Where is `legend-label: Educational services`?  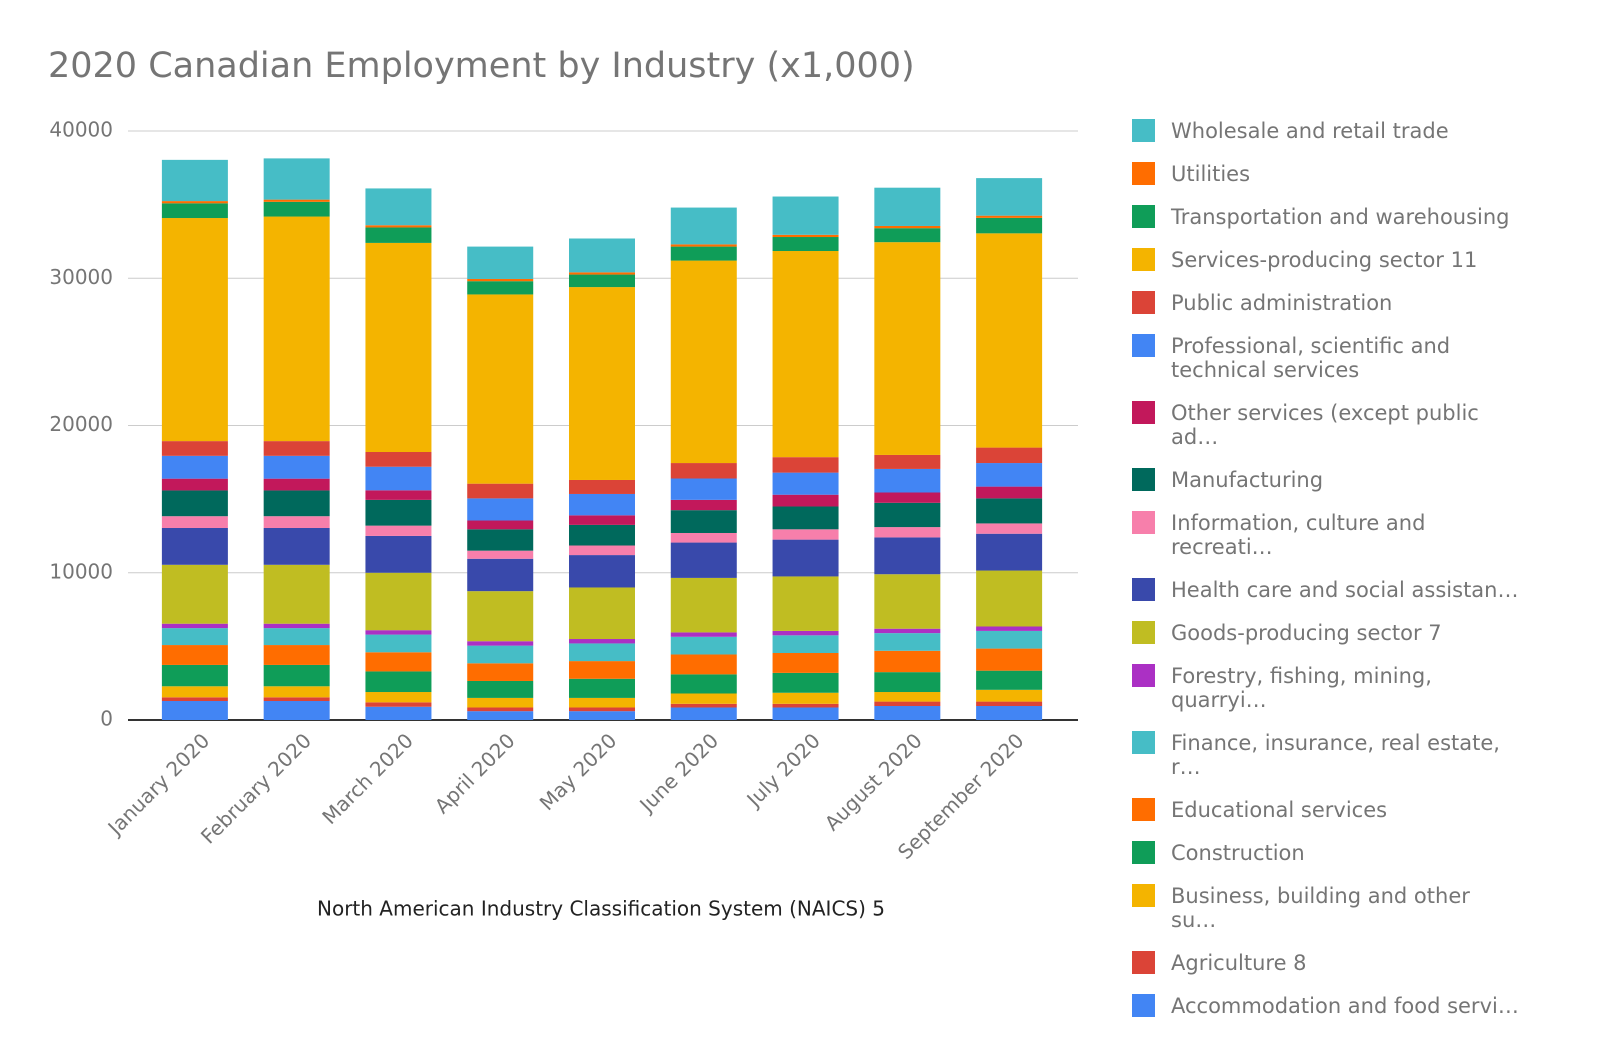
legend-label: Educational services is located at coordinates (1279, 810).